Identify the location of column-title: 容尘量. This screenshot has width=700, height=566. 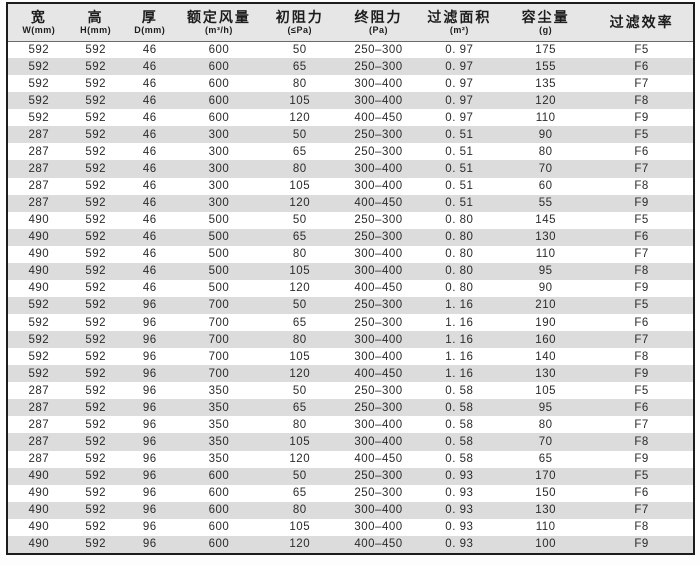
(545, 16).